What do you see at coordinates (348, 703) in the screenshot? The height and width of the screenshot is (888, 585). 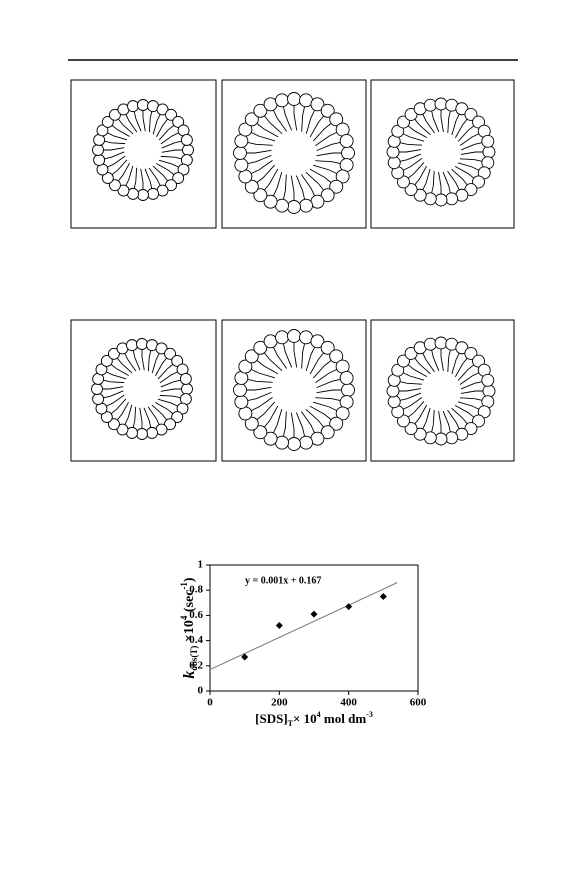 I see `x-tick-label: 400` at bounding box center [348, 703].